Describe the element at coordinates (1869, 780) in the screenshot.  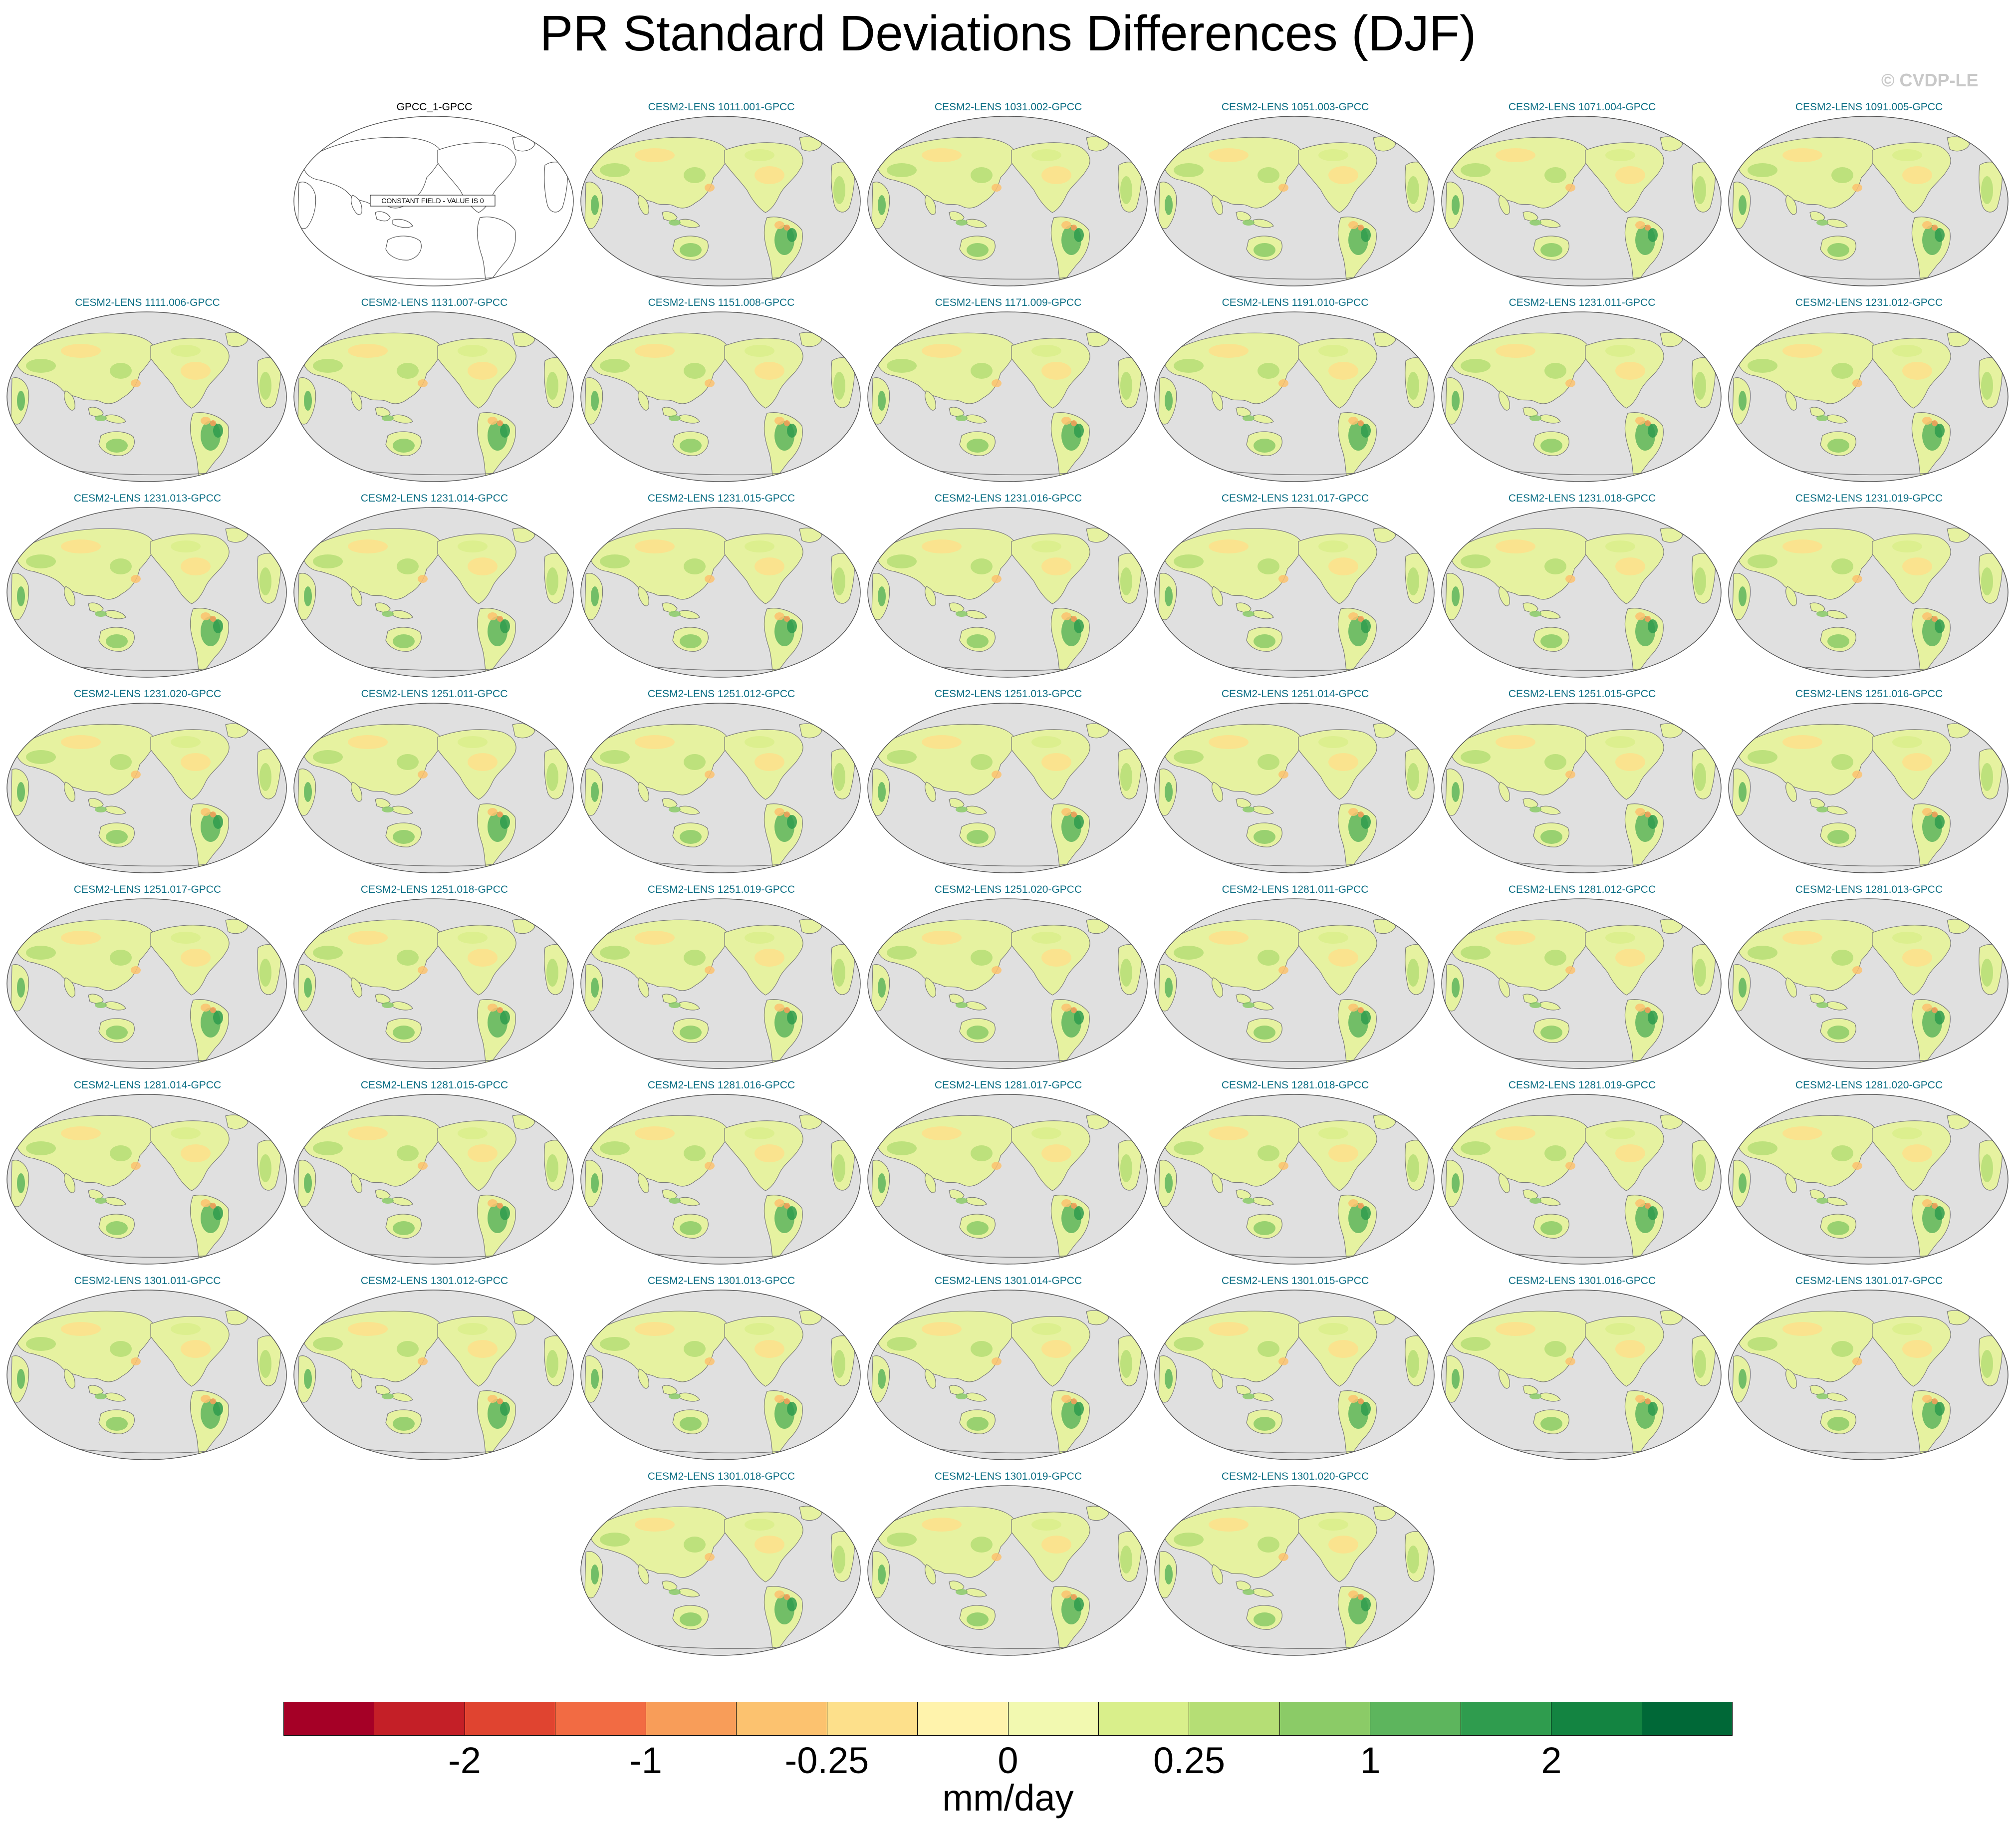
I see `map-panel: CESM2-LENS 1251.016-GPCC` at that location.